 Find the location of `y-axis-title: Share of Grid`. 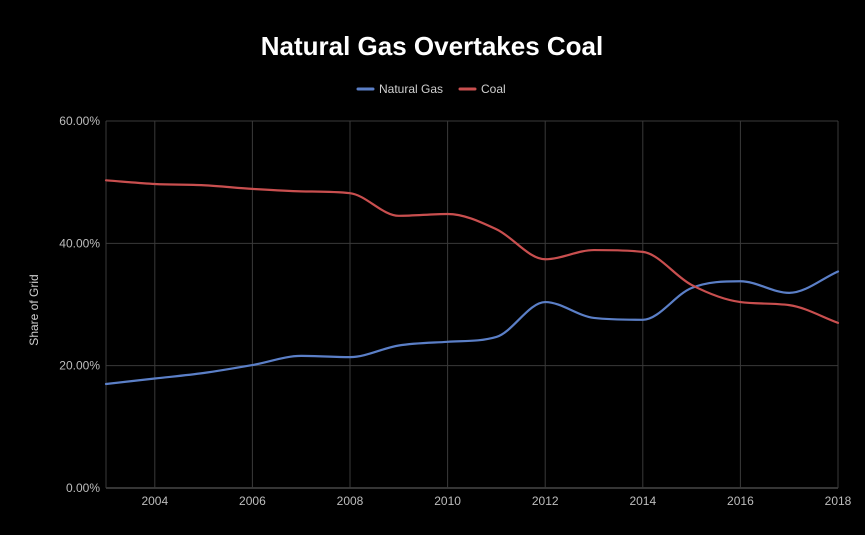

y-axis-title: Share of Grid is located at coordinates (34, 309).